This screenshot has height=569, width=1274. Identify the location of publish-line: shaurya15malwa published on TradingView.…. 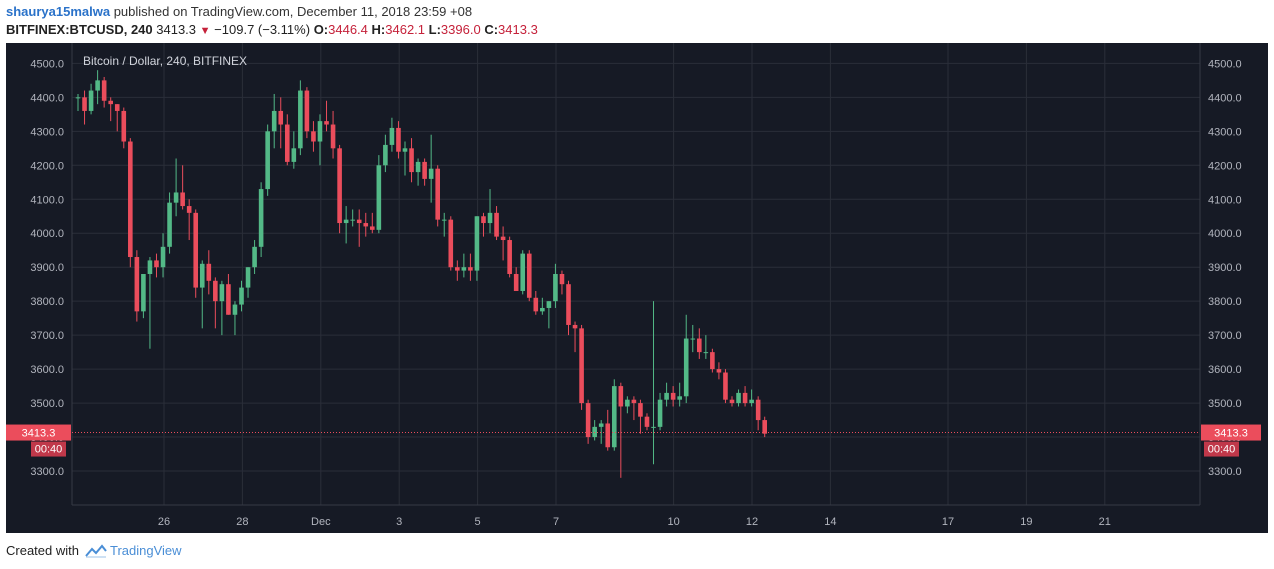
(239, 11).